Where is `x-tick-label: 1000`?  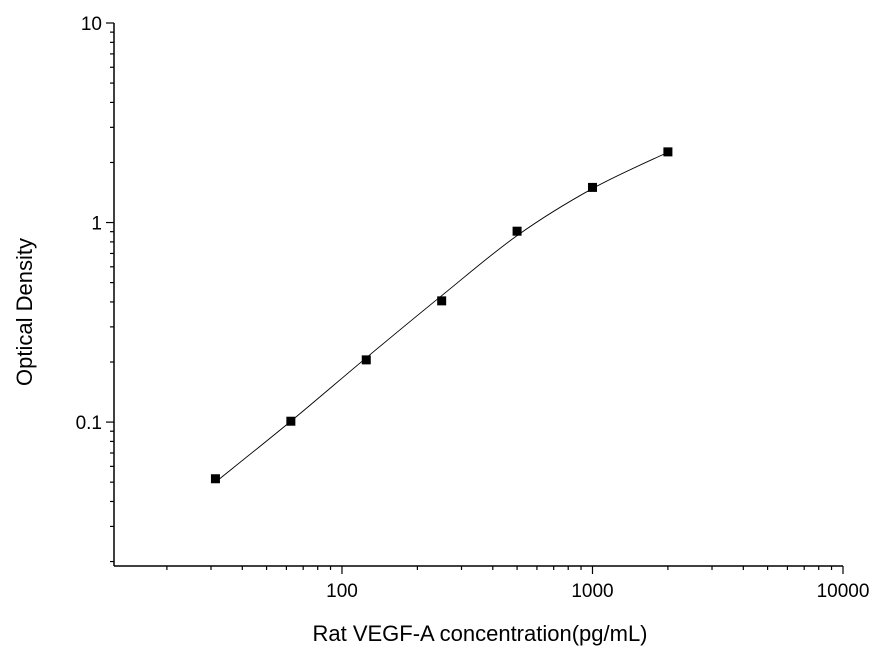
x-tick-label: 1000 is located at coordinates (592, 591).